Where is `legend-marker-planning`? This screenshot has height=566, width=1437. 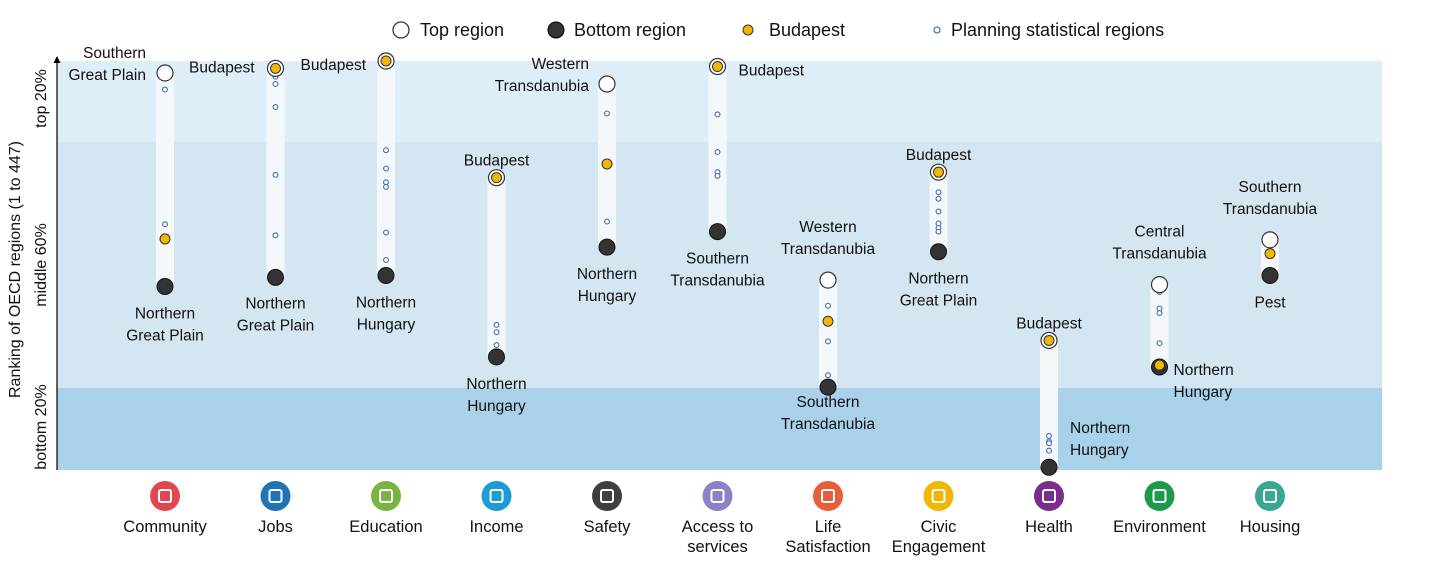
legend-marker-planning is located at coordinates (937, 30).